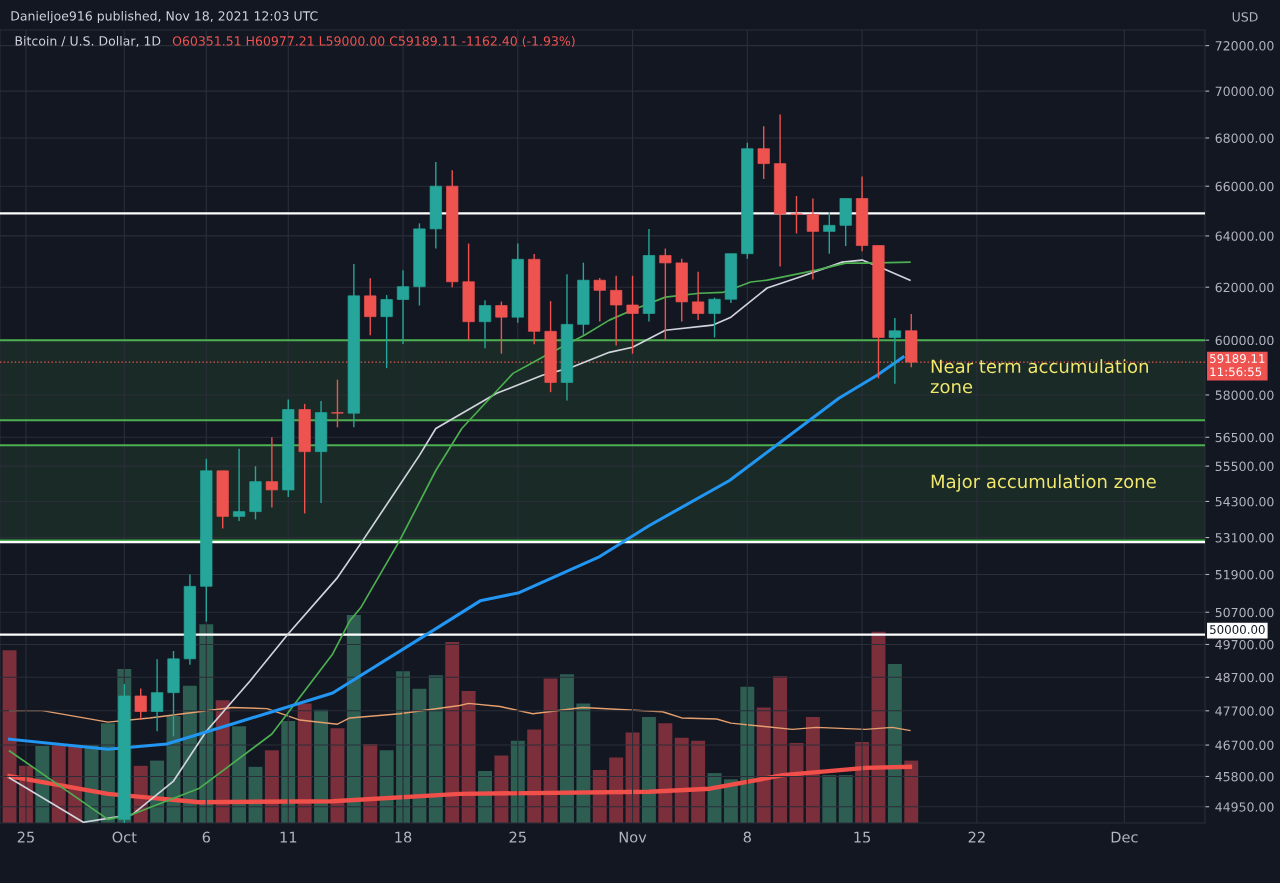  What do you see at coordinates (1043, 483) in the screenshot?
I see `annotation: Major accumulation zone` at bounding box center [1043, 483].